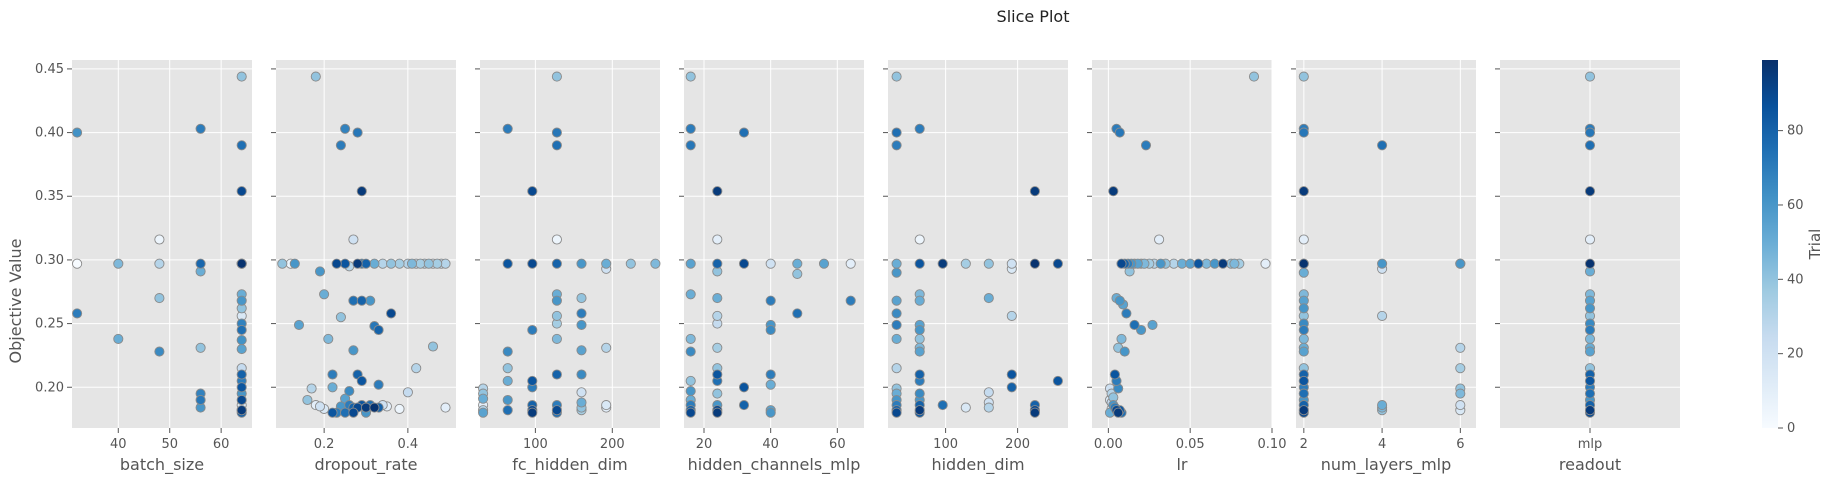 This screenshot has height=483, width=1834. What do you see at coordinates (975, 267) in the screenshot?
I see `panel-hidden_dim: 100 200 hidden_dim` at bounding box center [975, 267].